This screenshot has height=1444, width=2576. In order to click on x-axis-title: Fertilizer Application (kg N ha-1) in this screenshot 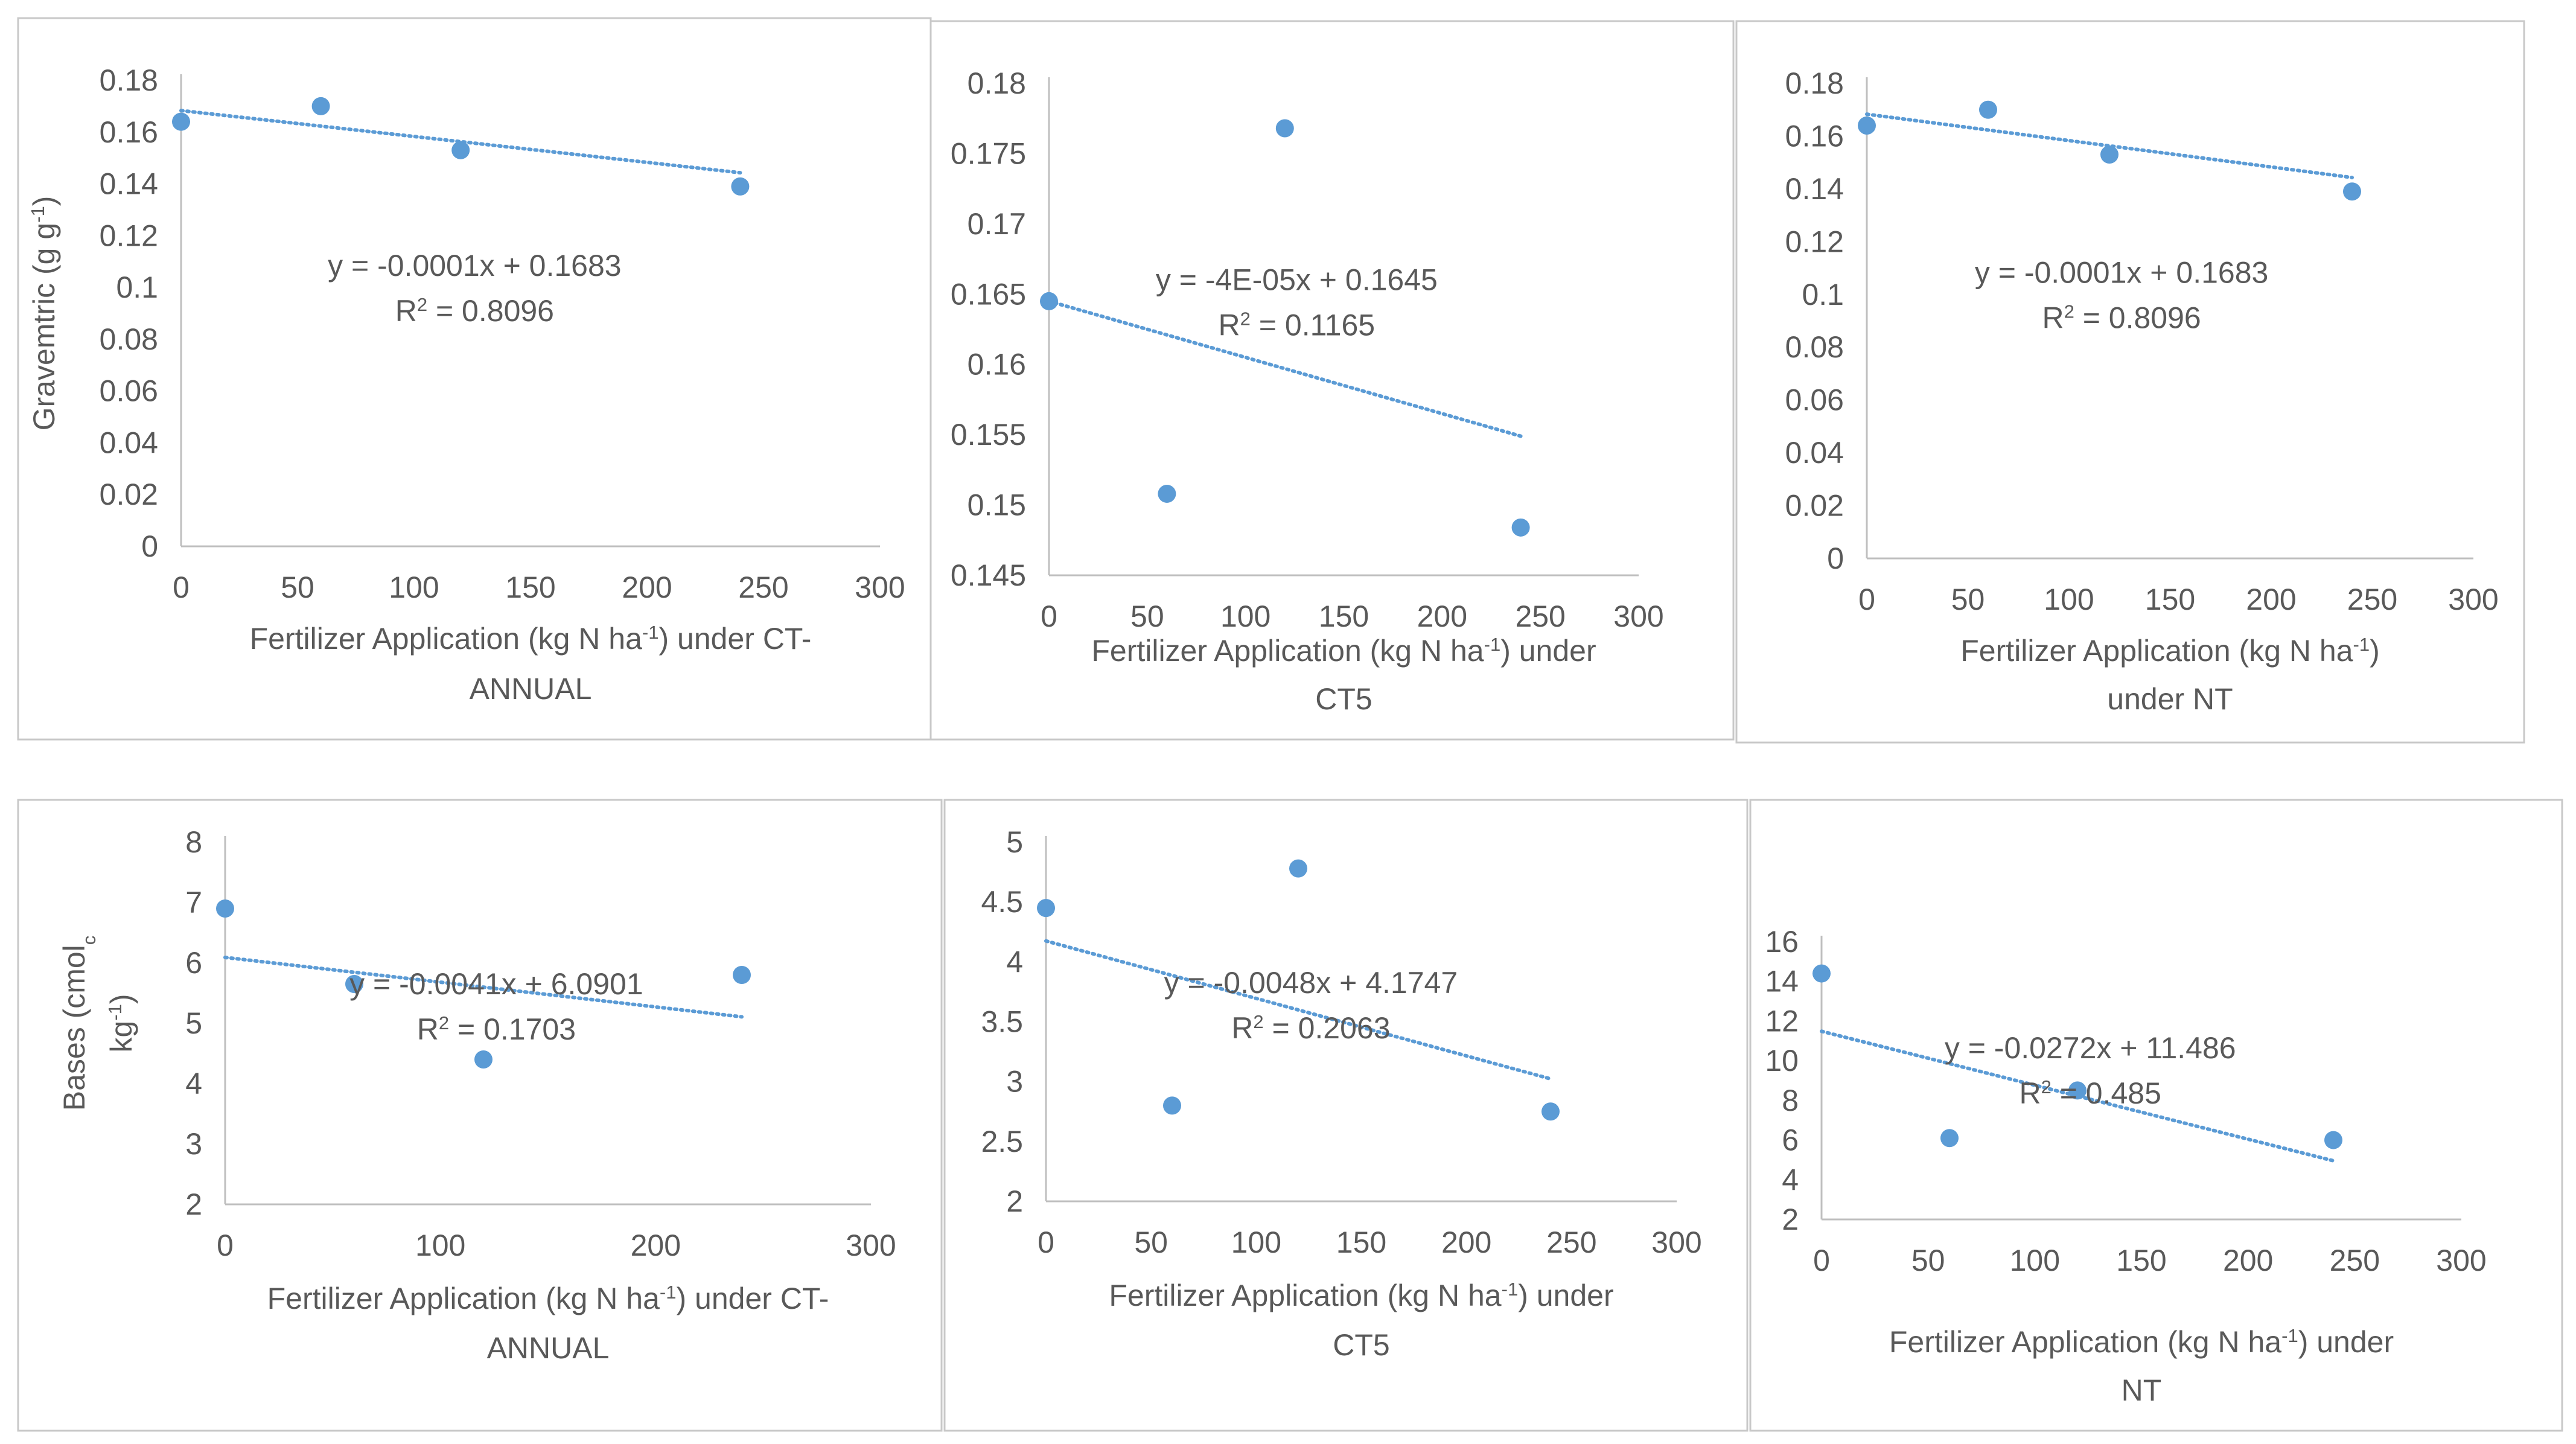, I will do `click(2170, 651)`.